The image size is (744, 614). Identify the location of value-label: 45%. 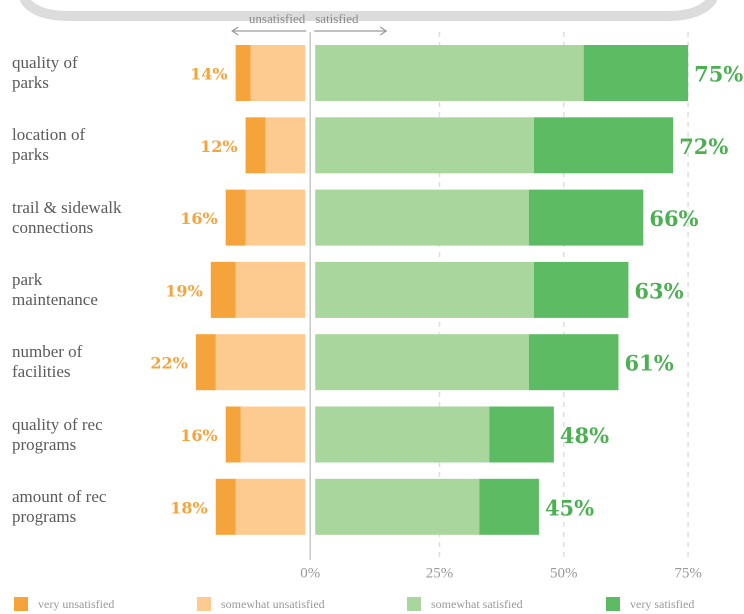
(569, 507).